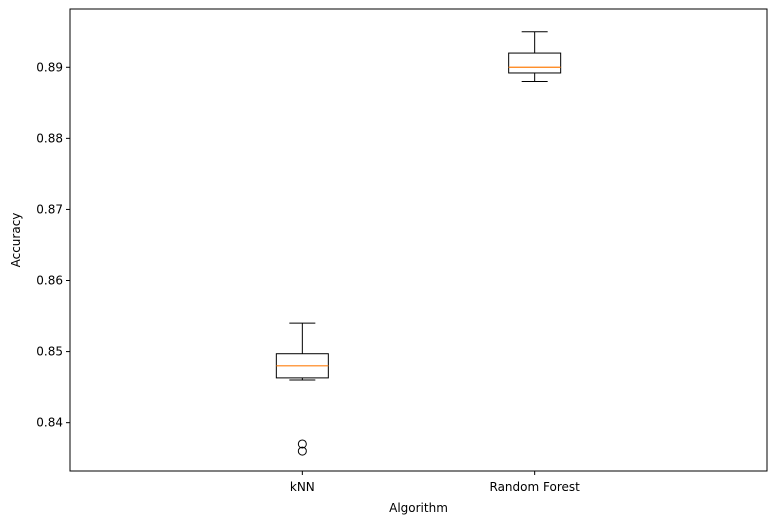  I want to click on y-tick-label: 0.88, so click(49, 138).